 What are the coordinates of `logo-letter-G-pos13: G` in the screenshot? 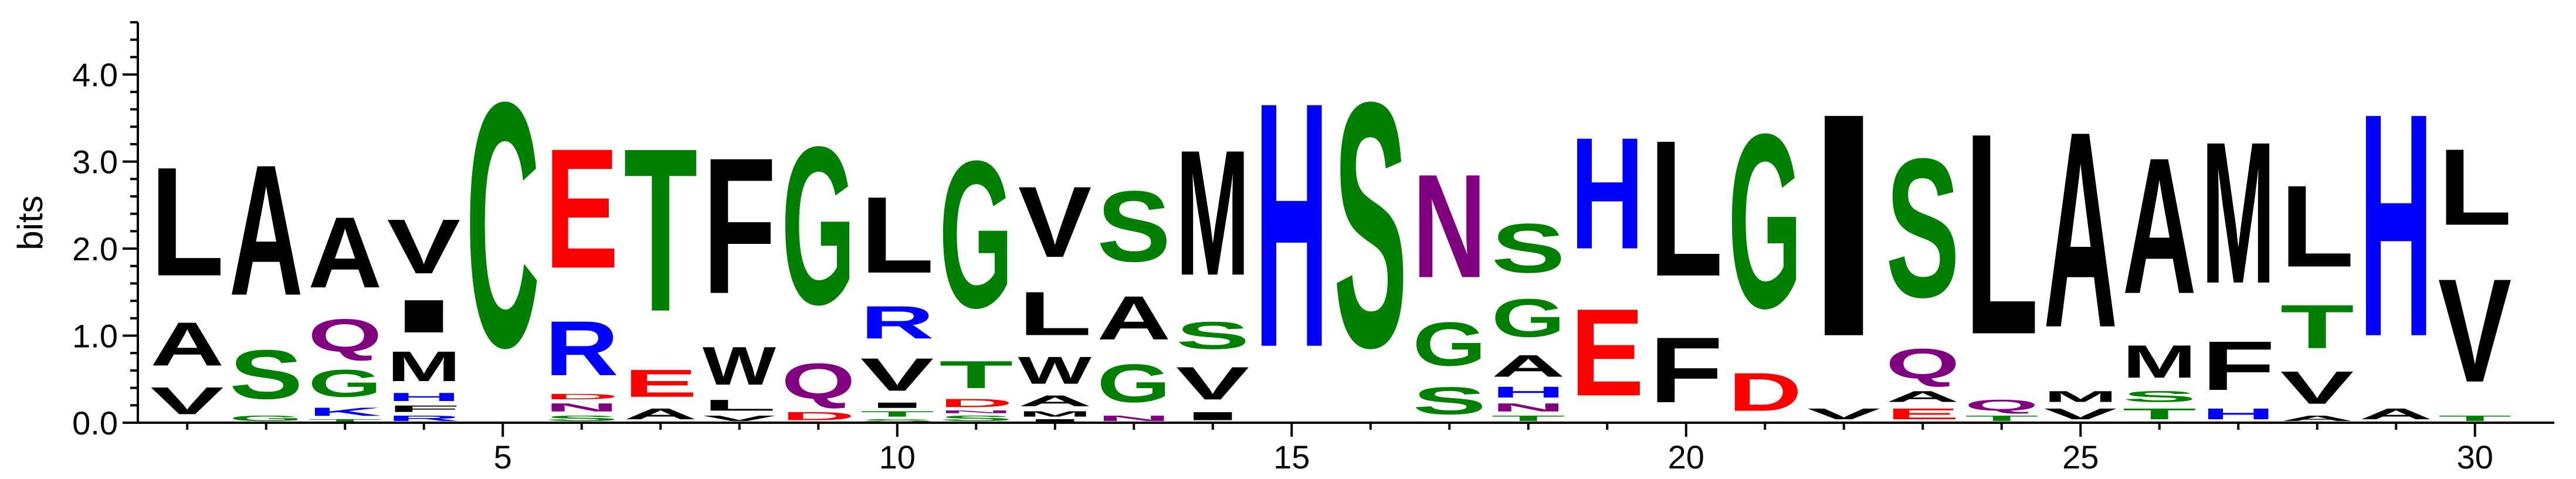 It's located at (1134, 383).